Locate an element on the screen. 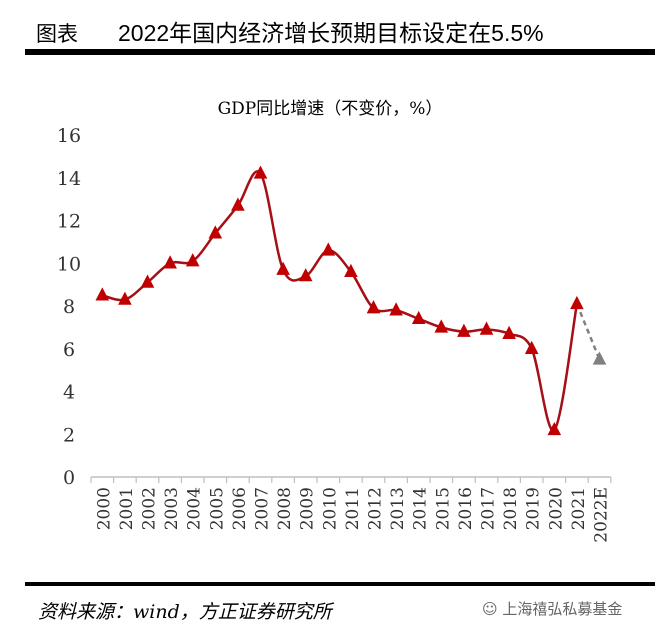  top-rule is located at coordinates (340, 52).